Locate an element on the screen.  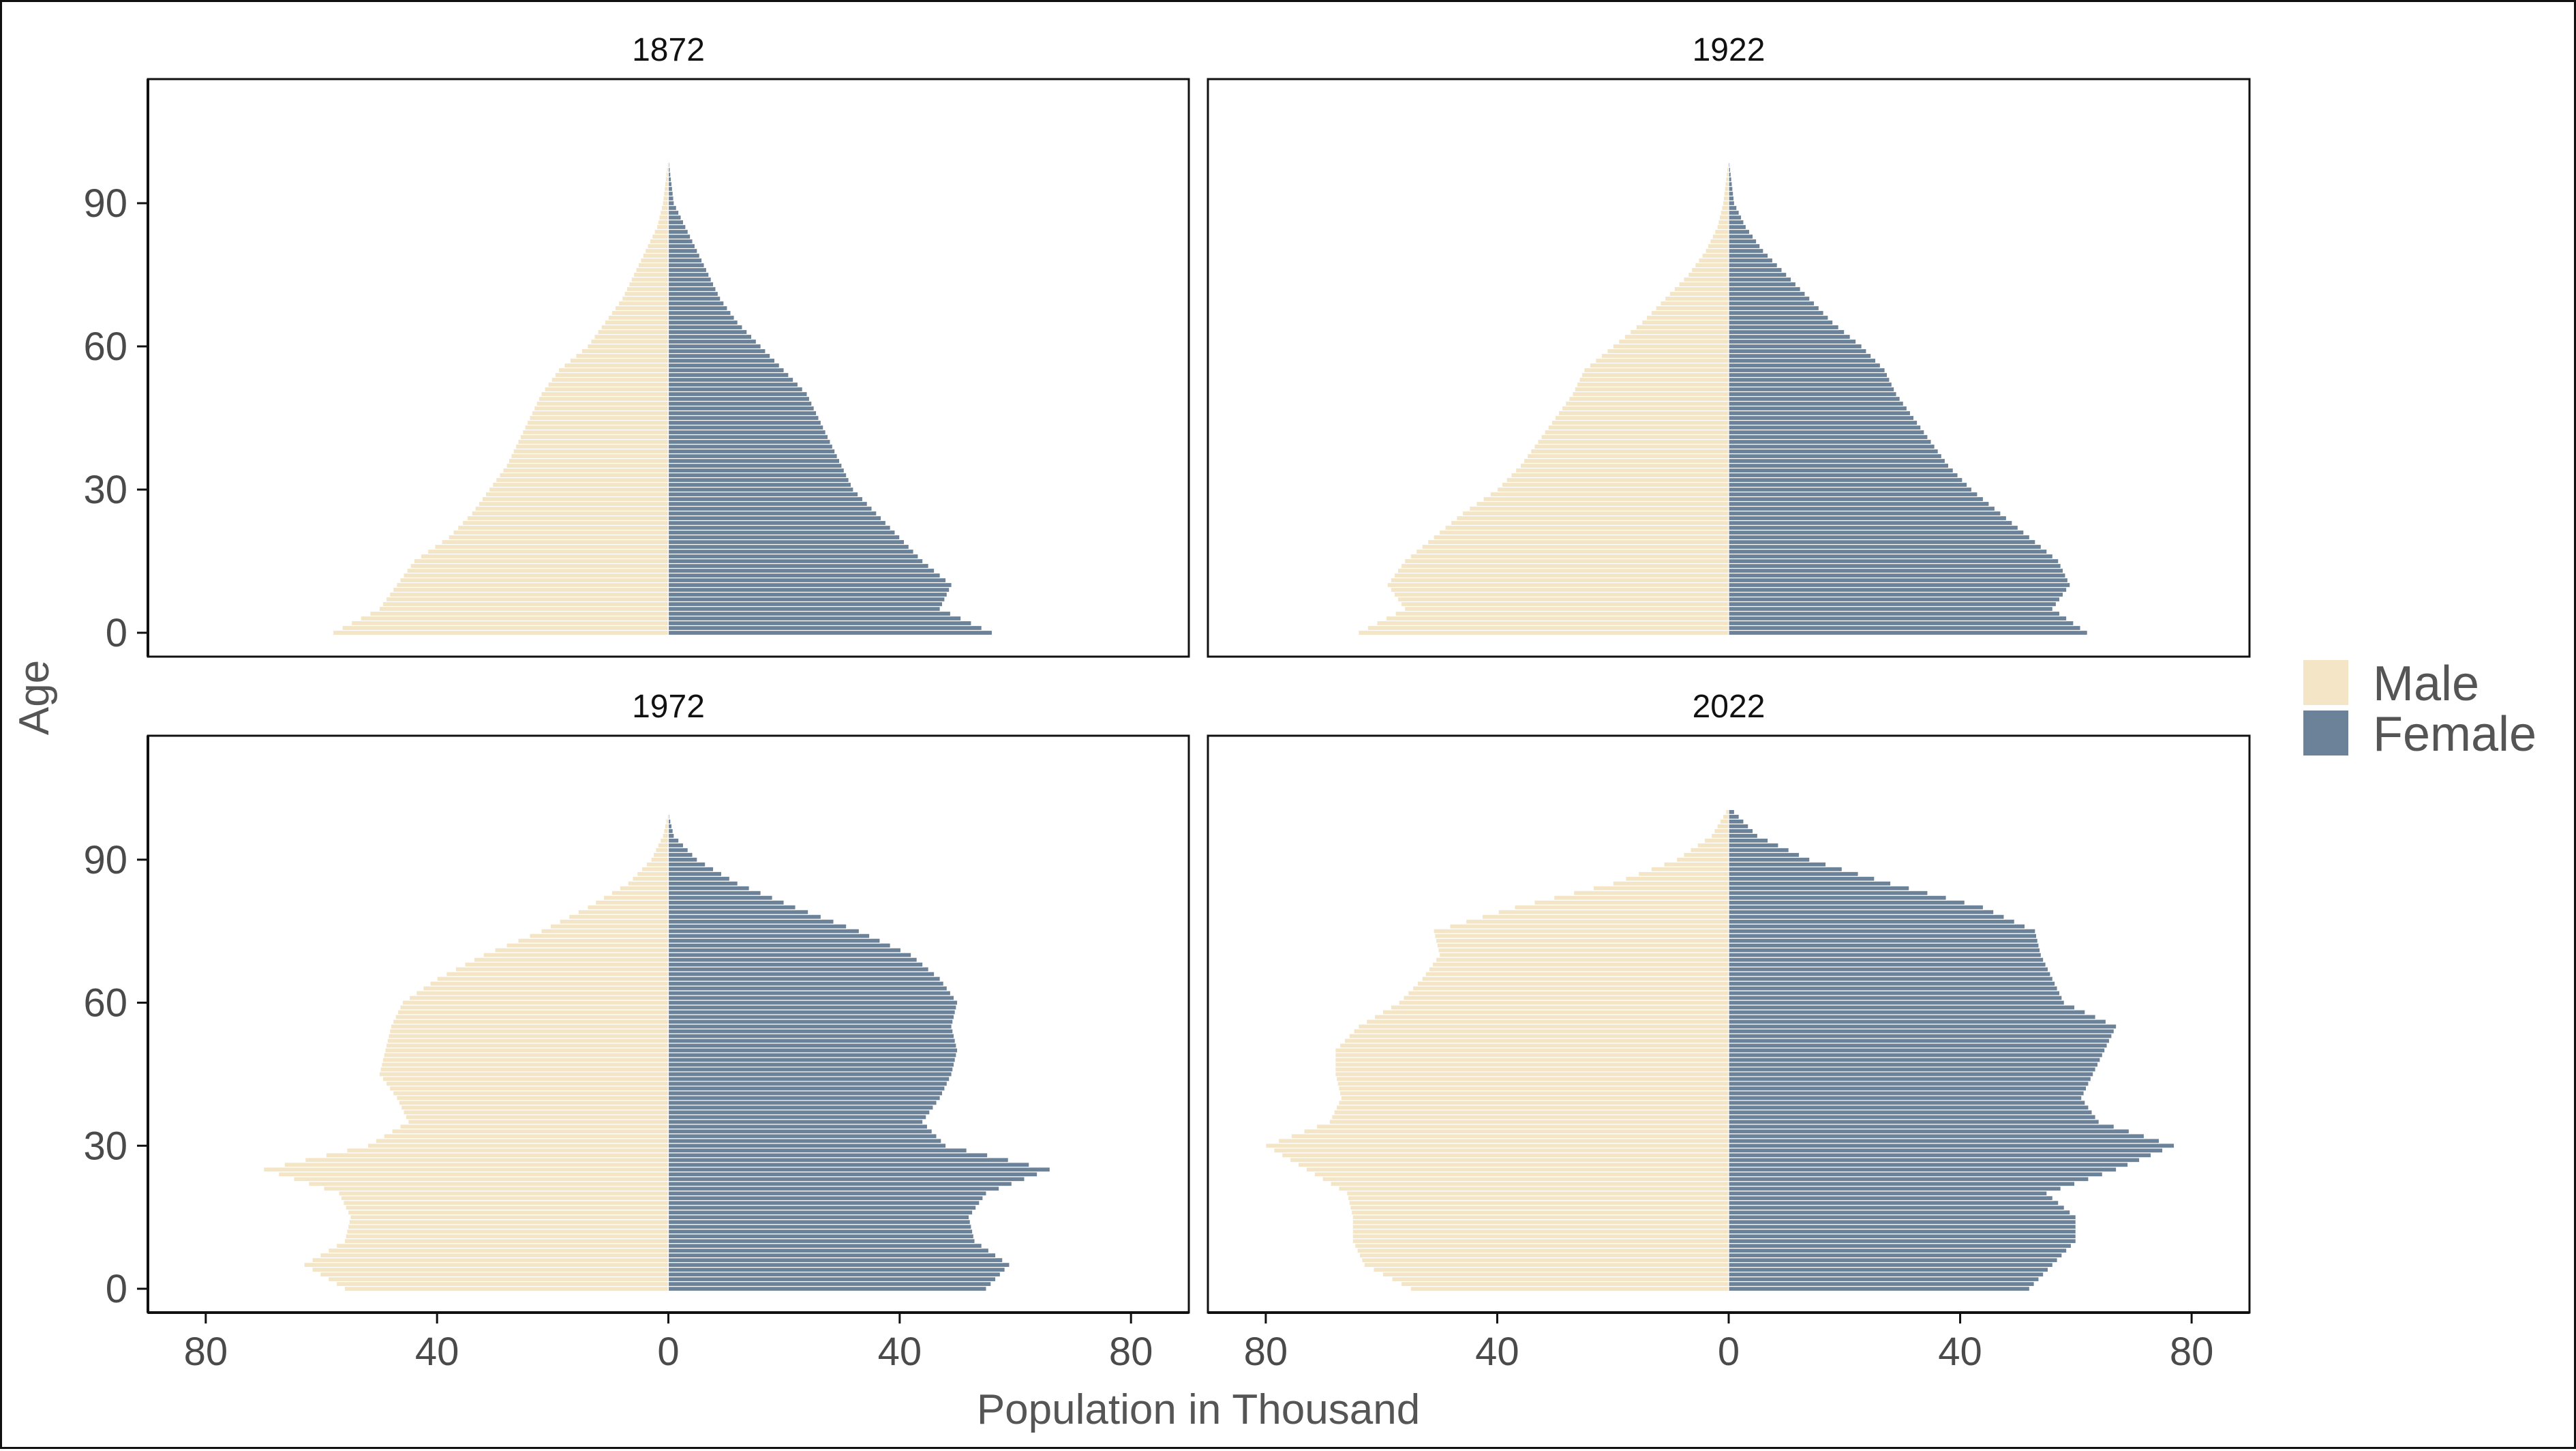
legend: Male Female is located at coordinates (2419, 709).